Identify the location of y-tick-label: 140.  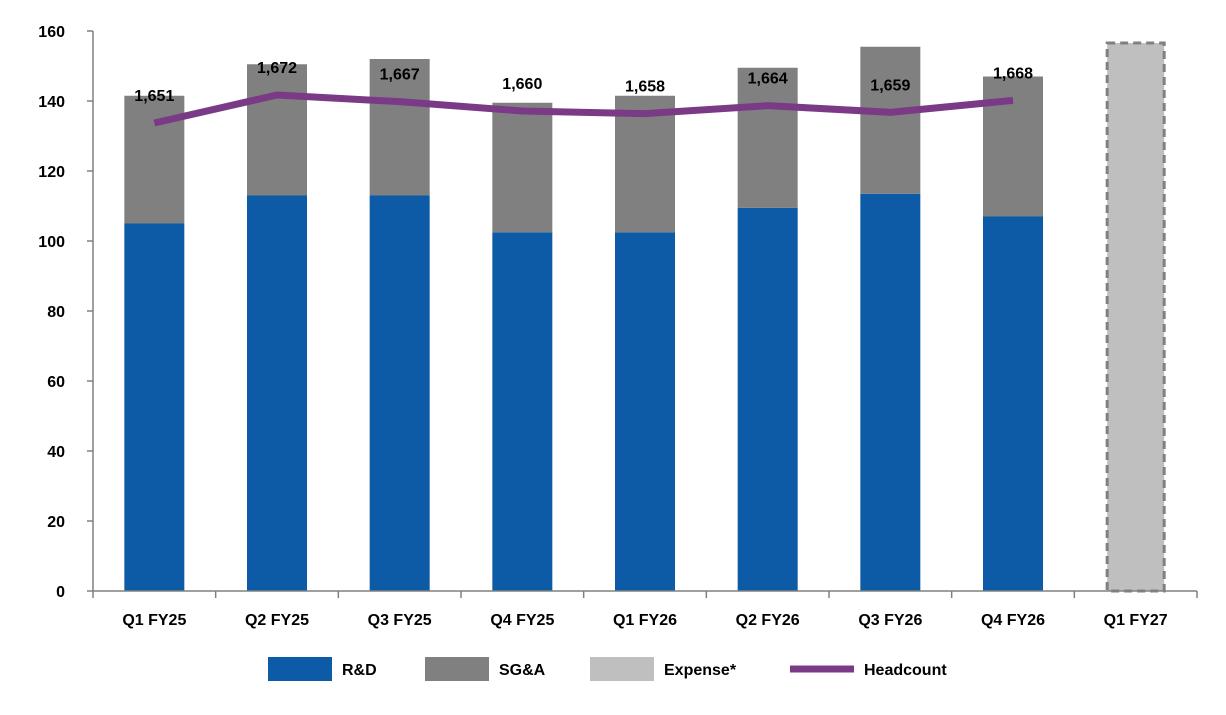
(51, 102).